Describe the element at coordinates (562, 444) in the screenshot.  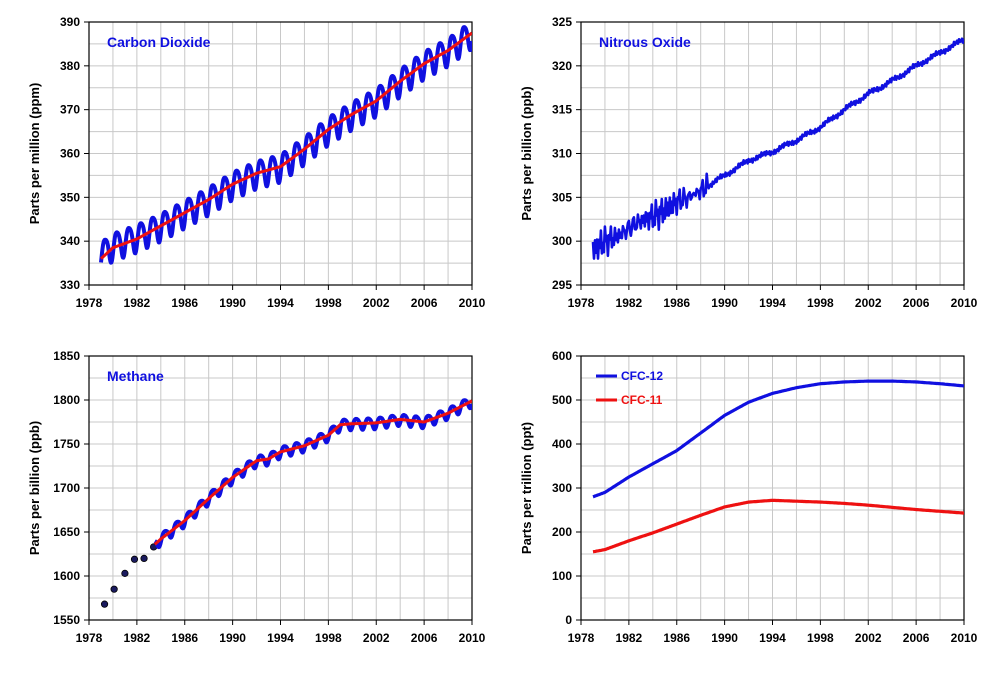
I see `y-tick-label: 400` at that location.